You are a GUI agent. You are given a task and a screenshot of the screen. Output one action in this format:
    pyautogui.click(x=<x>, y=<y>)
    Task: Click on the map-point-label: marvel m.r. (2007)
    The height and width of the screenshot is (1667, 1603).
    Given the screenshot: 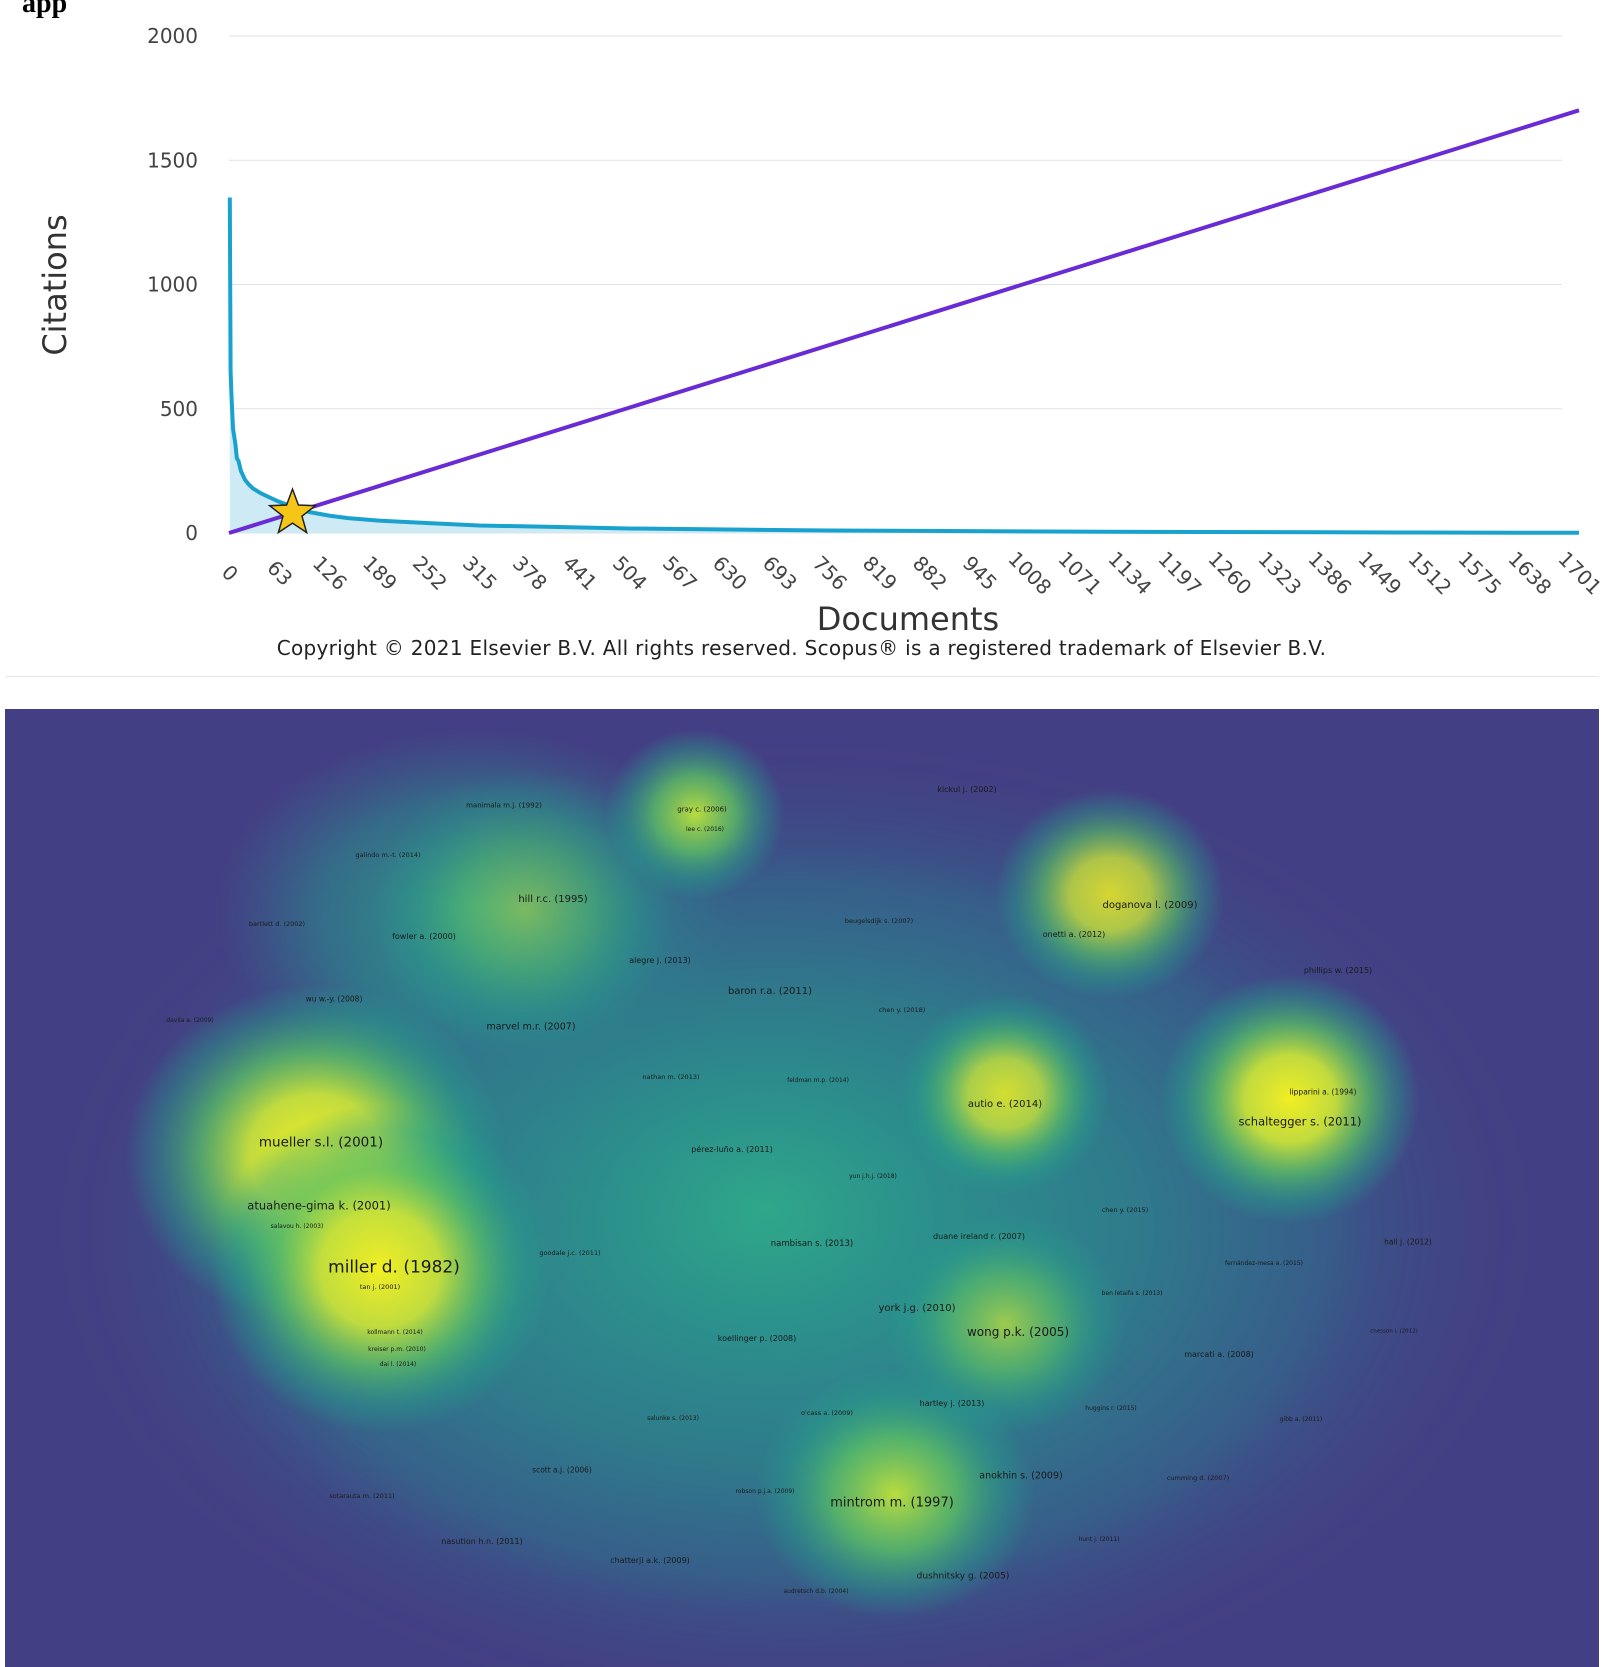 What is the action you would take?
    pyautogui.click(x=531, y=1027)
    